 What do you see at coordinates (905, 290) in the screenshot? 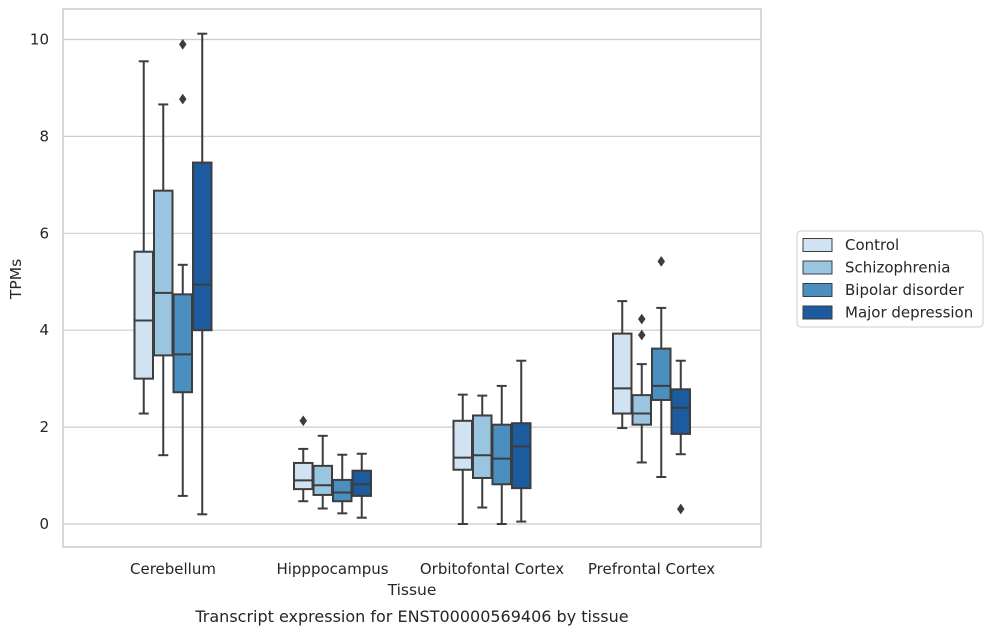
I see `legend-label: Bipolar disorder` at bounding box center [905, 290].